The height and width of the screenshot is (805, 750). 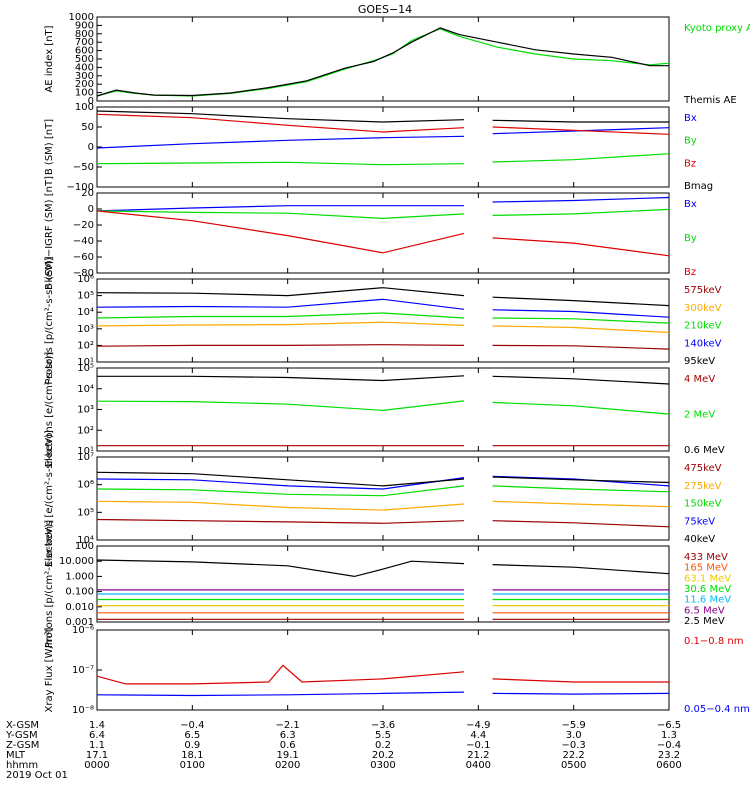 I want to click on legend-label-2-0: Bx, so click(x=690, y=204).